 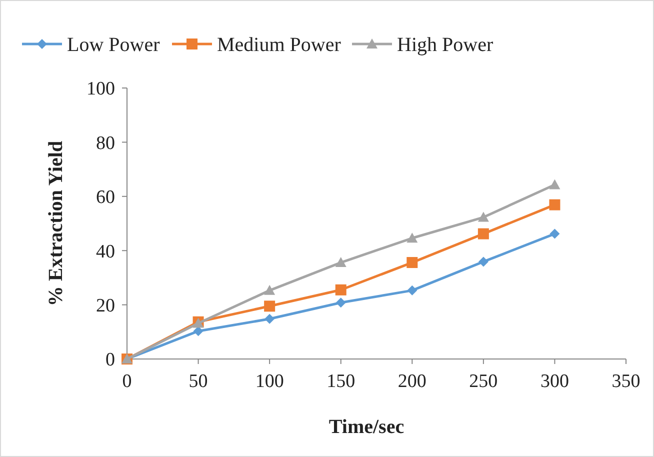 What do you see at coordinates (341, 381) in the screenshot?
I see `x-tick-label: 150` at bounding box center [341, 381].